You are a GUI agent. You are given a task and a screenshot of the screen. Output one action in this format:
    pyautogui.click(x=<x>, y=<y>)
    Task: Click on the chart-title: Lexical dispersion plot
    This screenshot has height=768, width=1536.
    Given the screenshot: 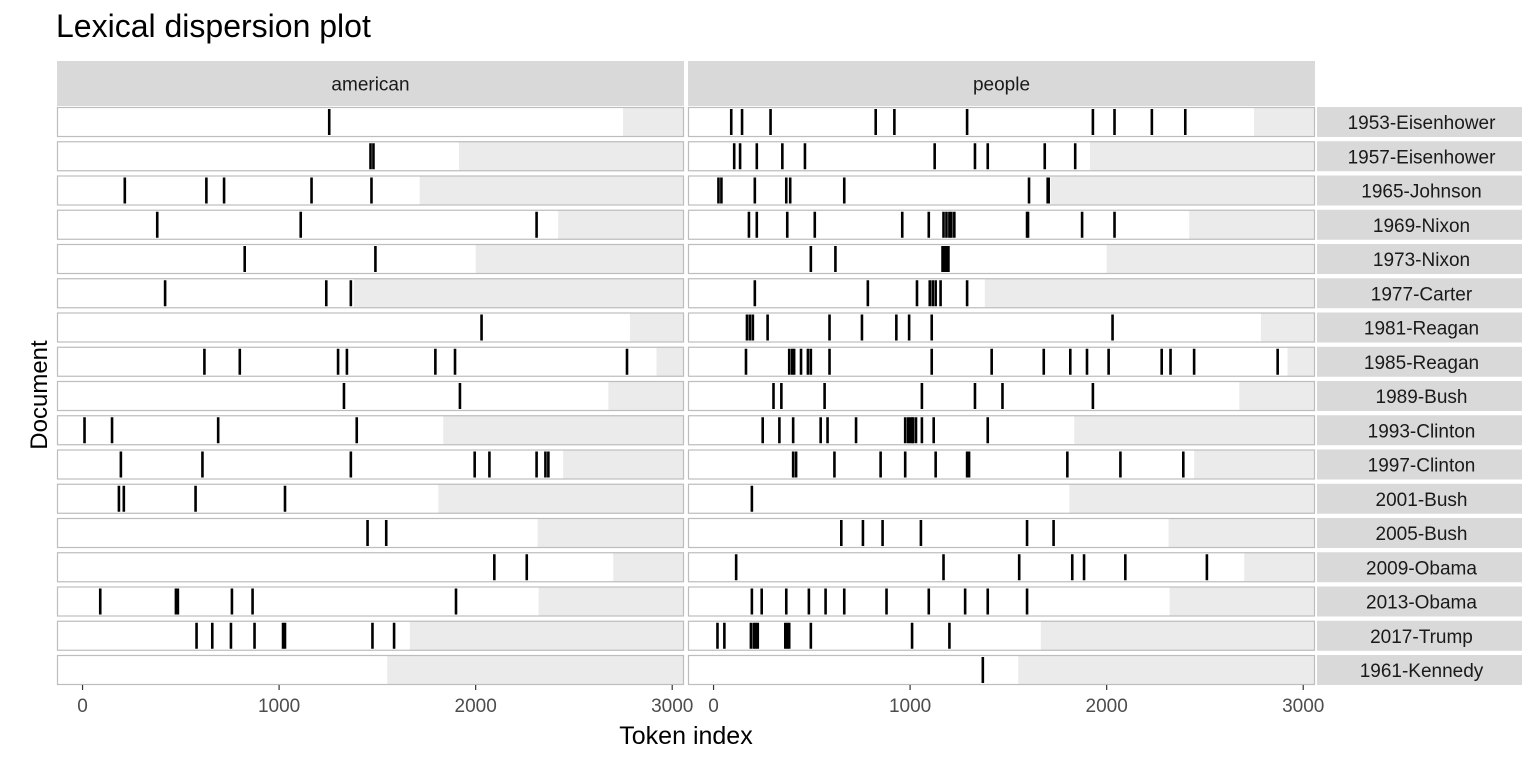 What is the action you would take?
    pyautogui.click(x=213, y=26)
    